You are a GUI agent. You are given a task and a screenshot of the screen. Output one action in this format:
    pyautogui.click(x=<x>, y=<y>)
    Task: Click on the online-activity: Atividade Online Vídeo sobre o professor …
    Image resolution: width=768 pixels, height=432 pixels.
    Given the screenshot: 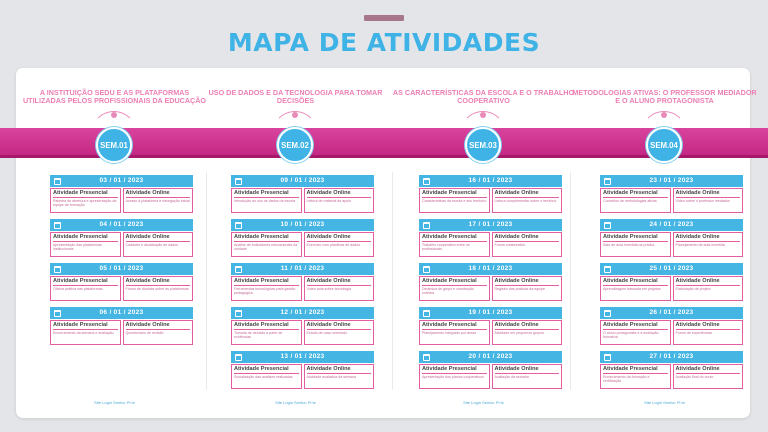 What is the action you would take?
    pyautogui.click(x=707, y=200)
    